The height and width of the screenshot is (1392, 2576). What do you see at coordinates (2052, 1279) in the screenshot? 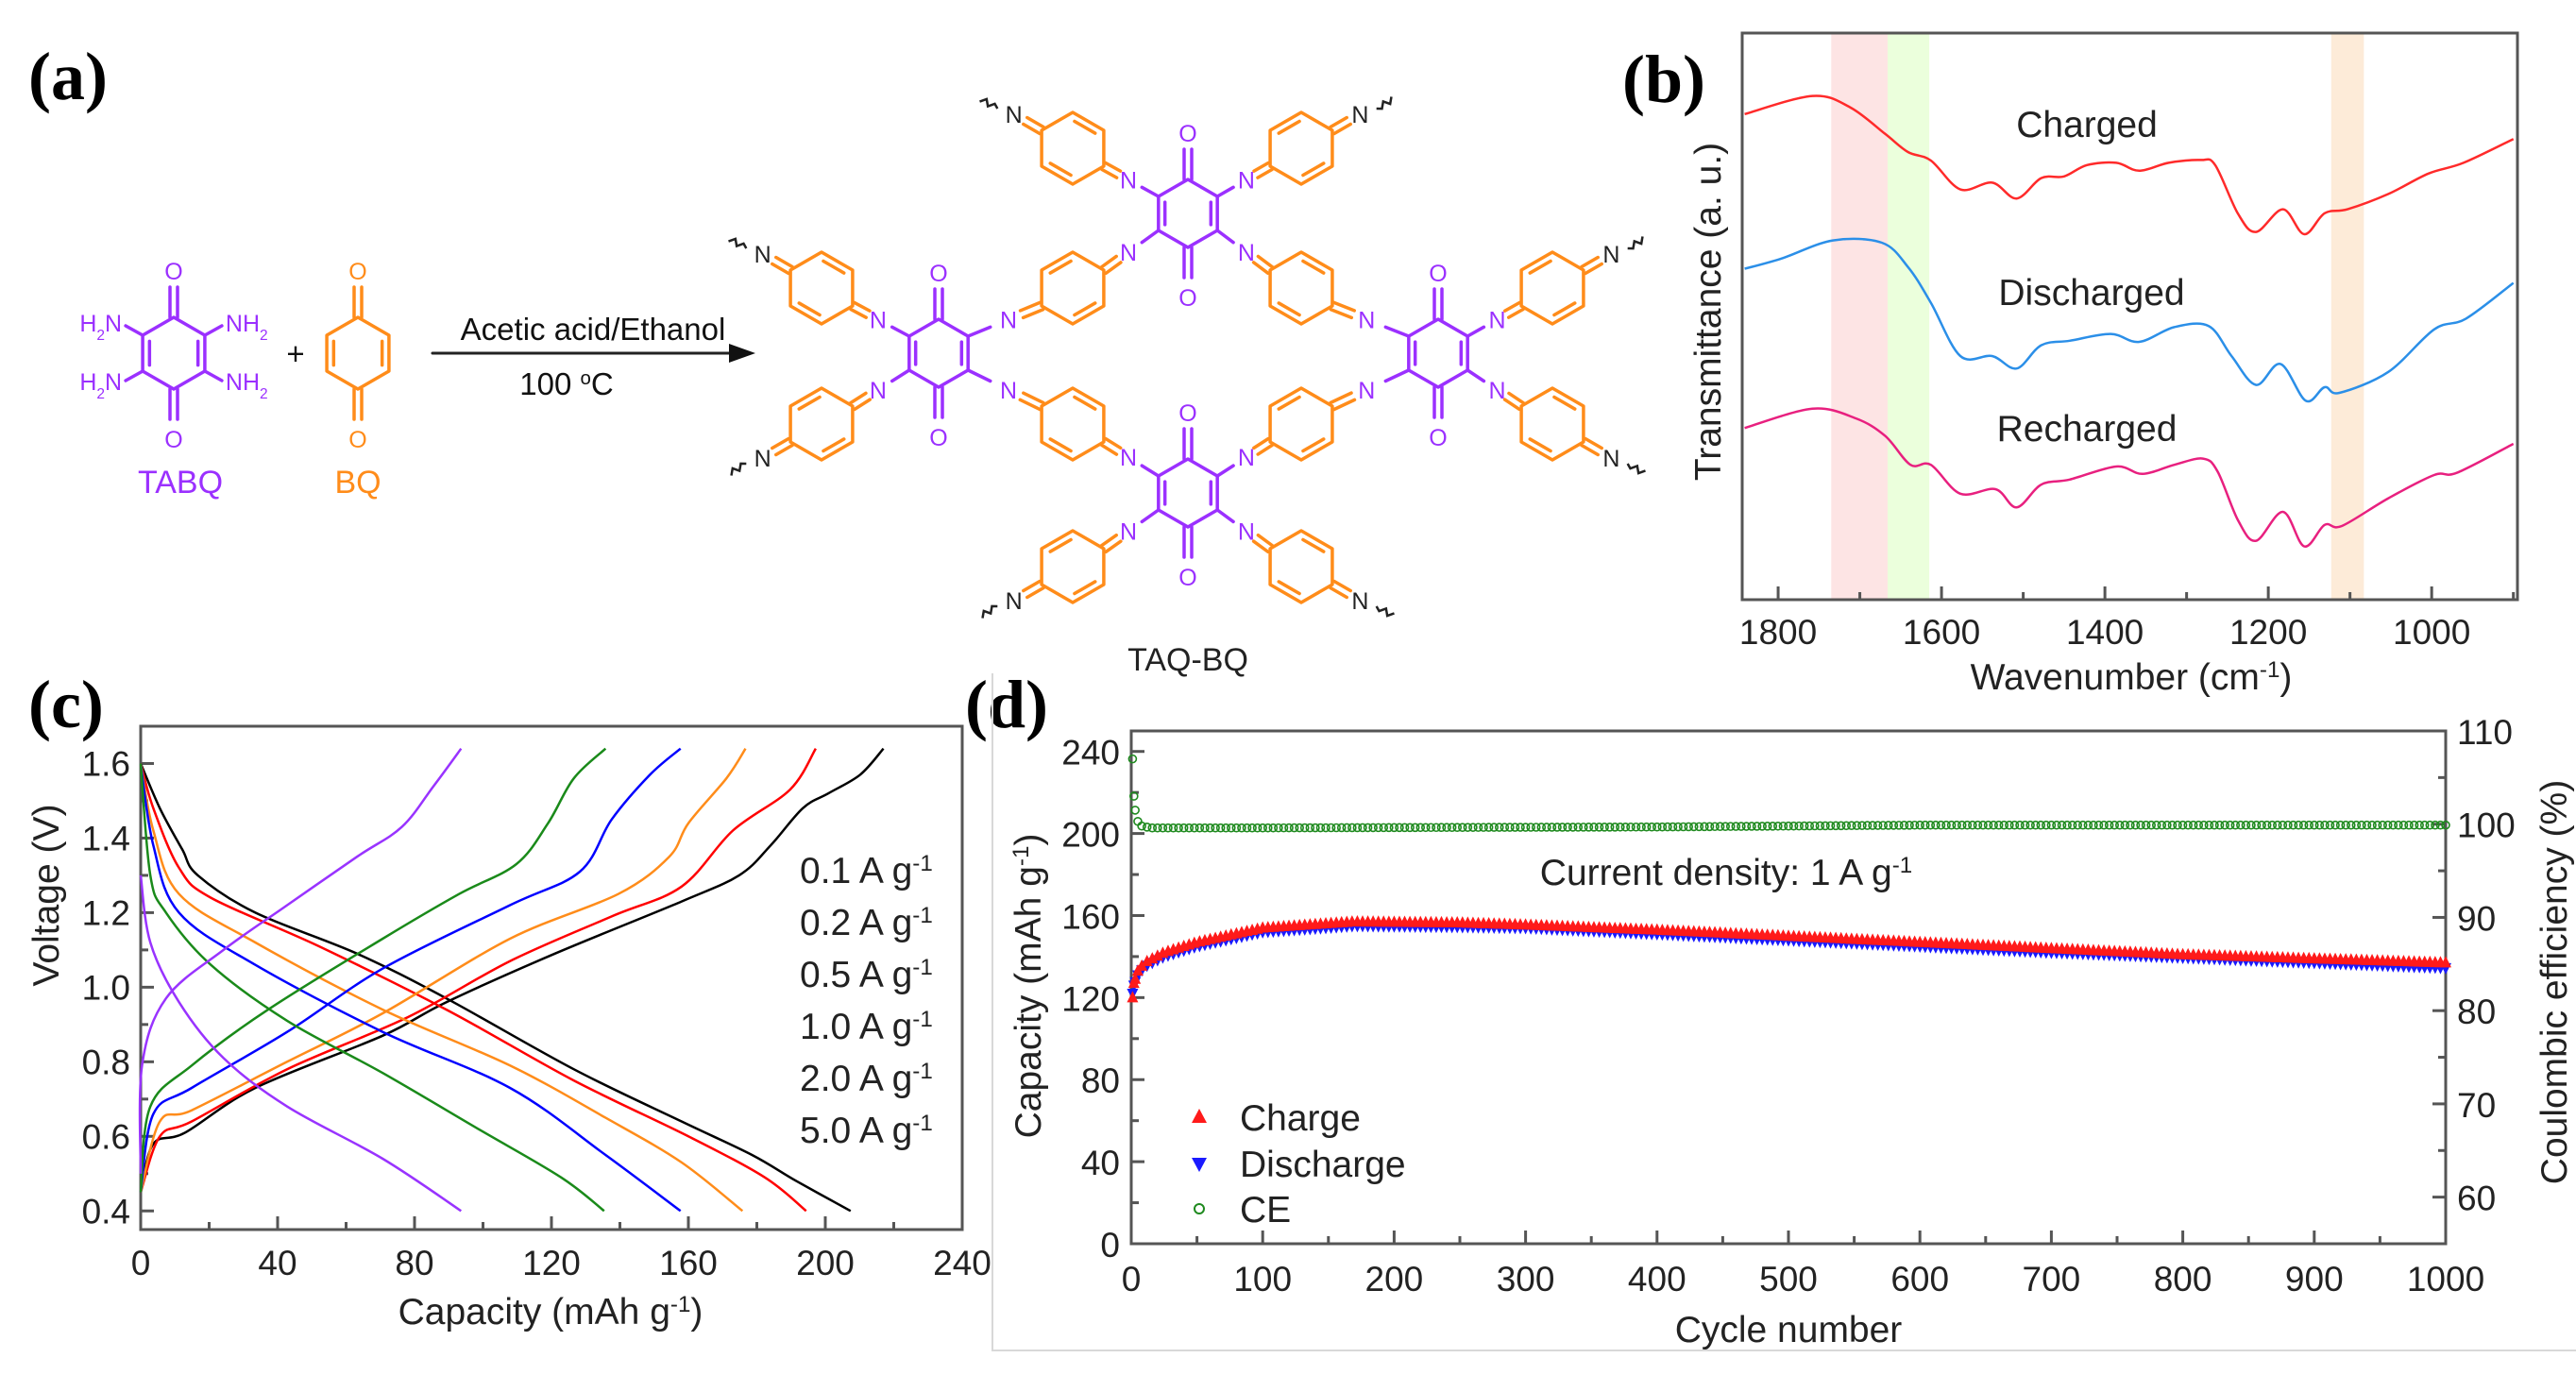
I see `x-tick-label: 700` at bounding box center [2052, 1279].